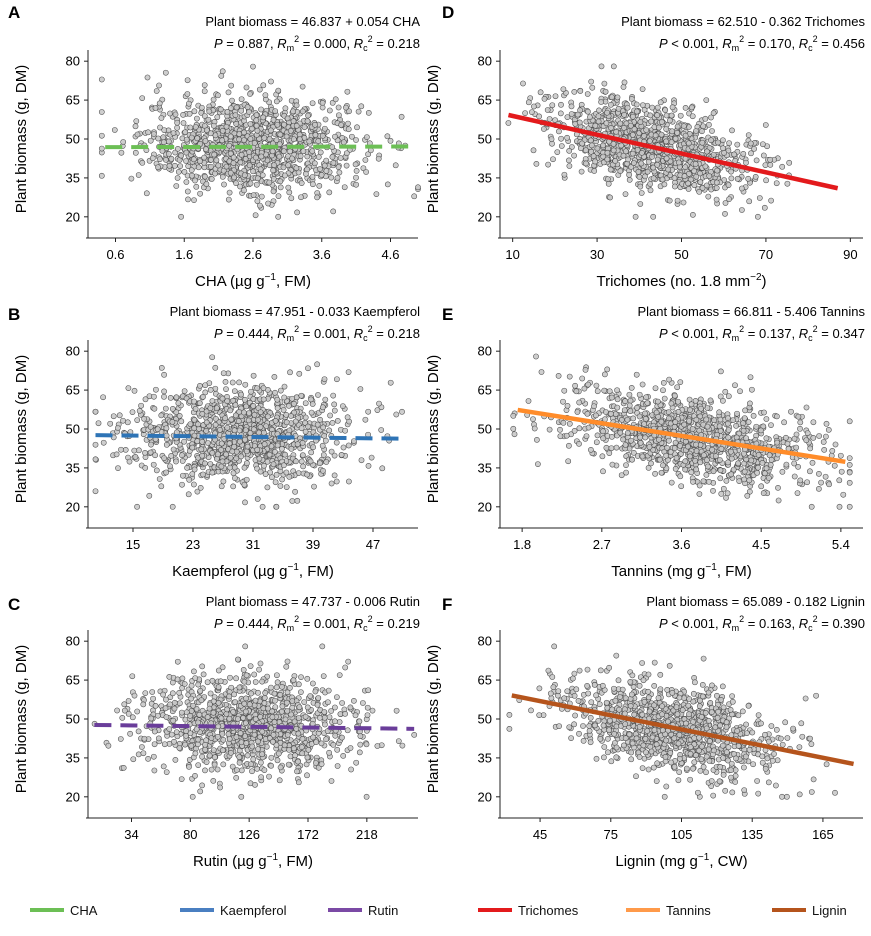 This screenshot has height=936, width=871. What do you see at coordinates (367, 834) in the screenshot?
I see `x-tick-label: 218` at bounding box center [367, 834].